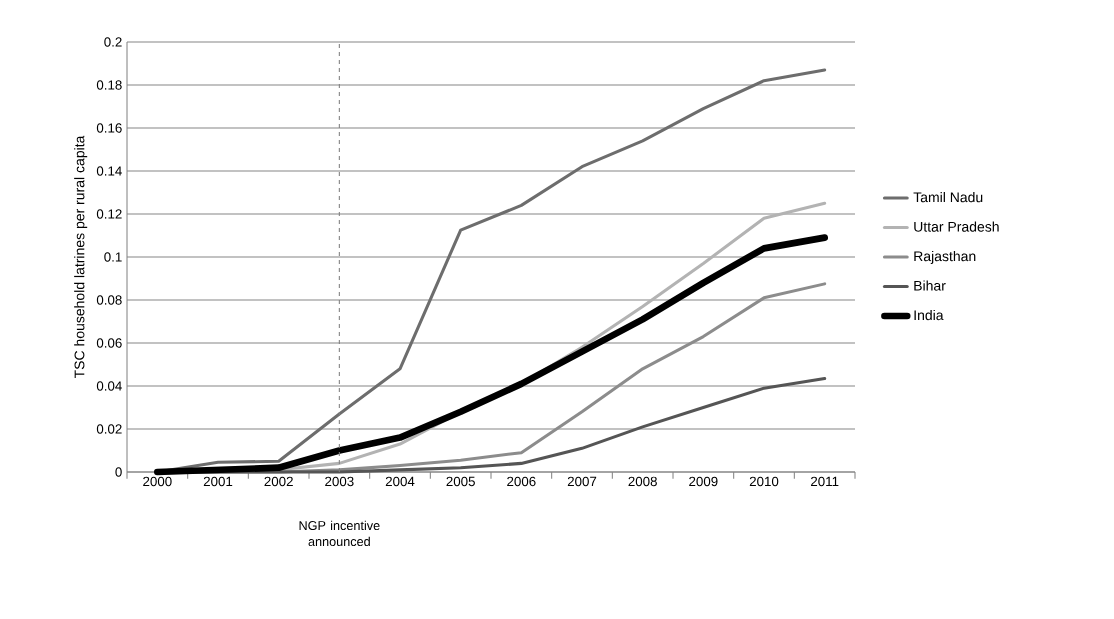  What do you see at coordinates (81, 257) in the screenshot?
I see `y-axis-title: TSC household latrines per rural capita` at bounding box center [81, 257].